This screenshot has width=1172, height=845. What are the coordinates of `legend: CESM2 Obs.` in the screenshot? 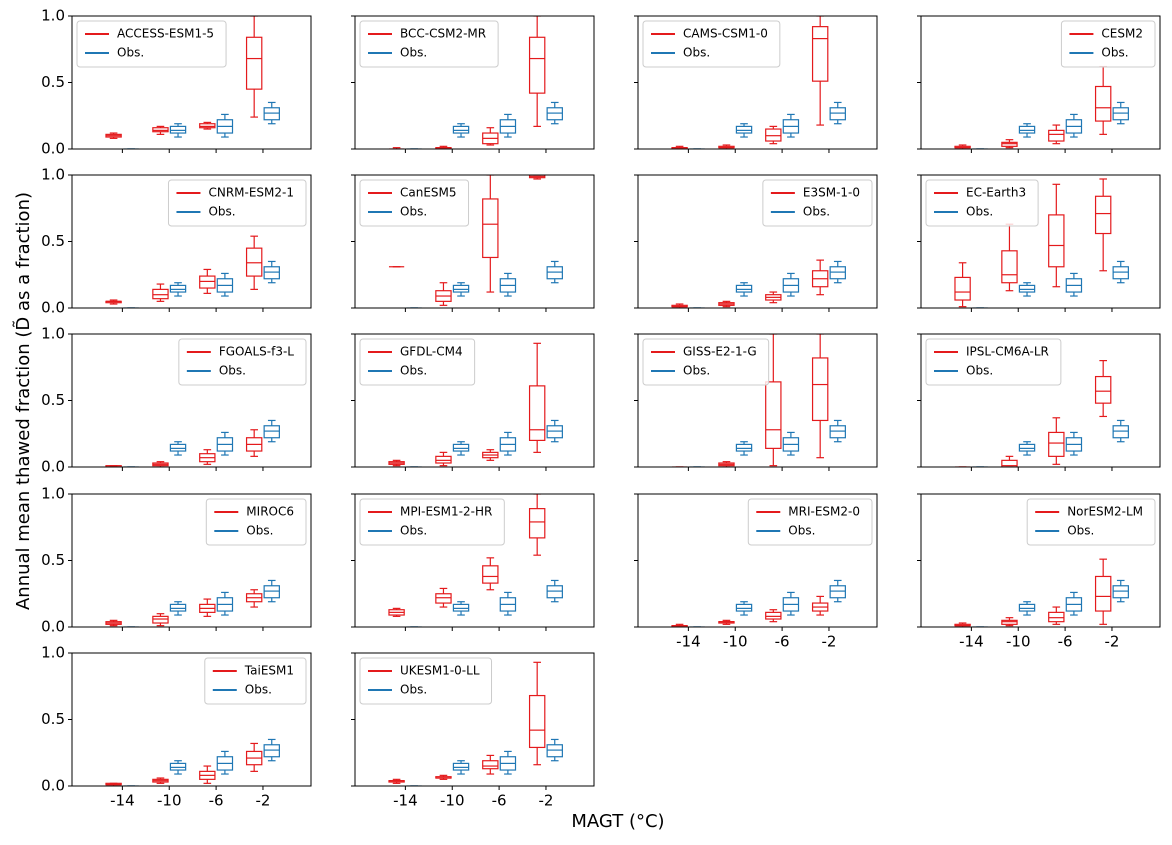 It's located at (1108, 44).